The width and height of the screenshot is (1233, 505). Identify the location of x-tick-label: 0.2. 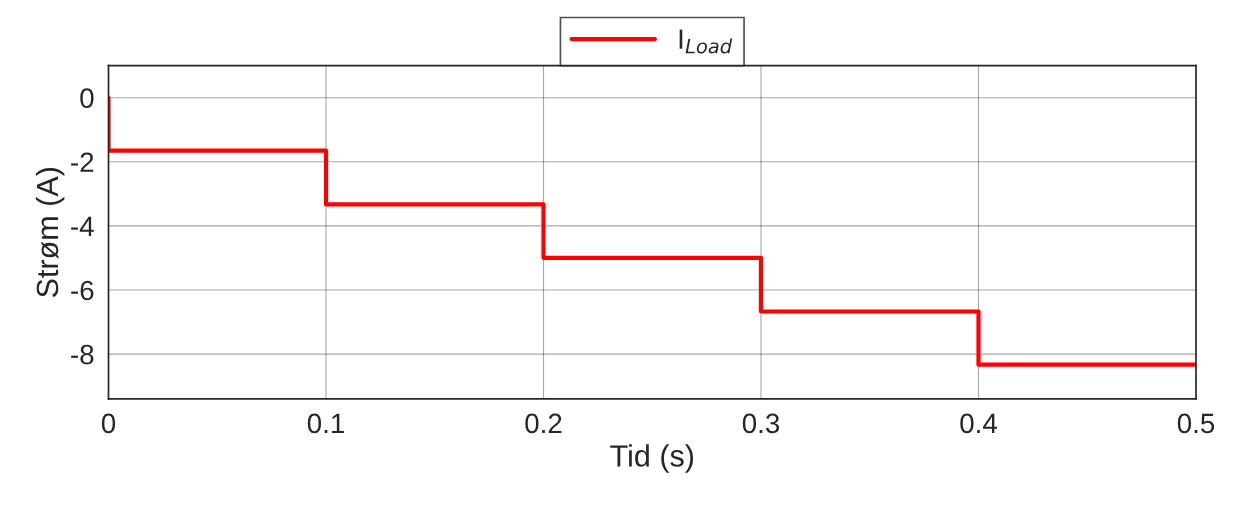
(543, 423).